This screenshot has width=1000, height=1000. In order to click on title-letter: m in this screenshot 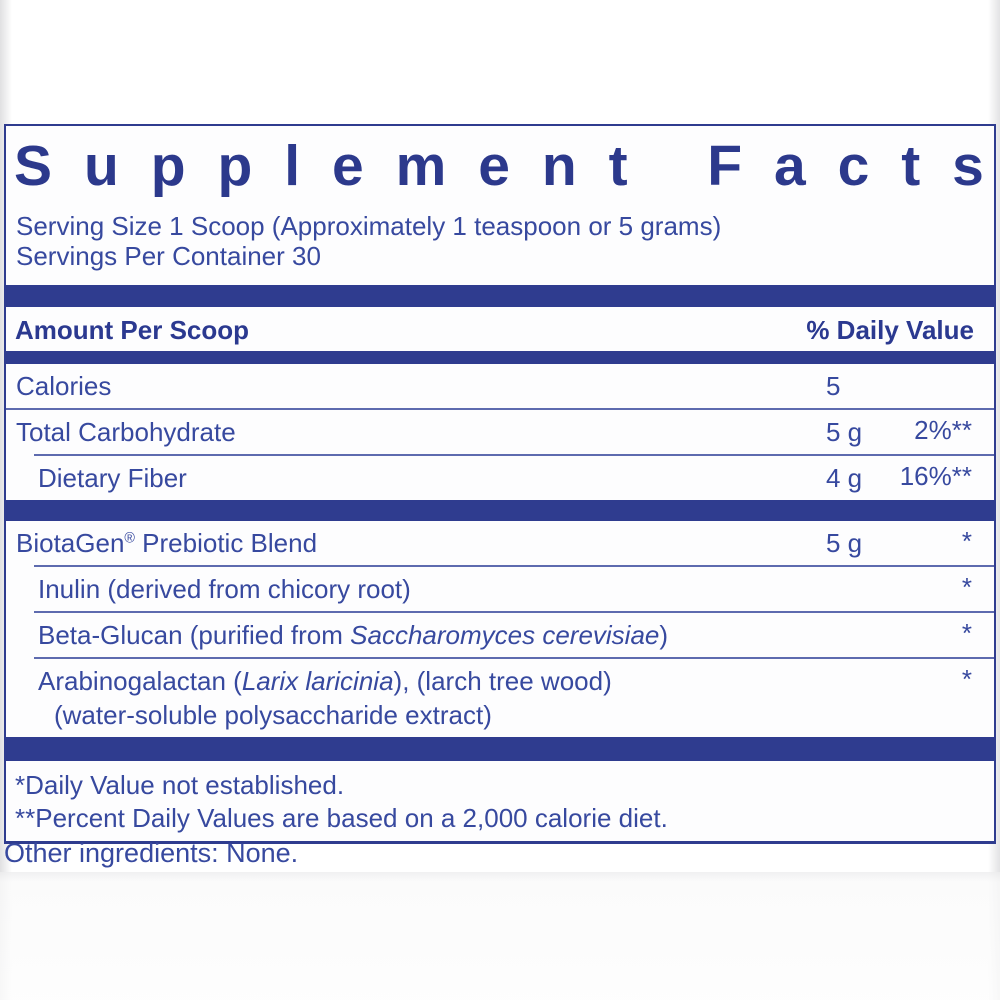, I will do `click(421, 166)`.